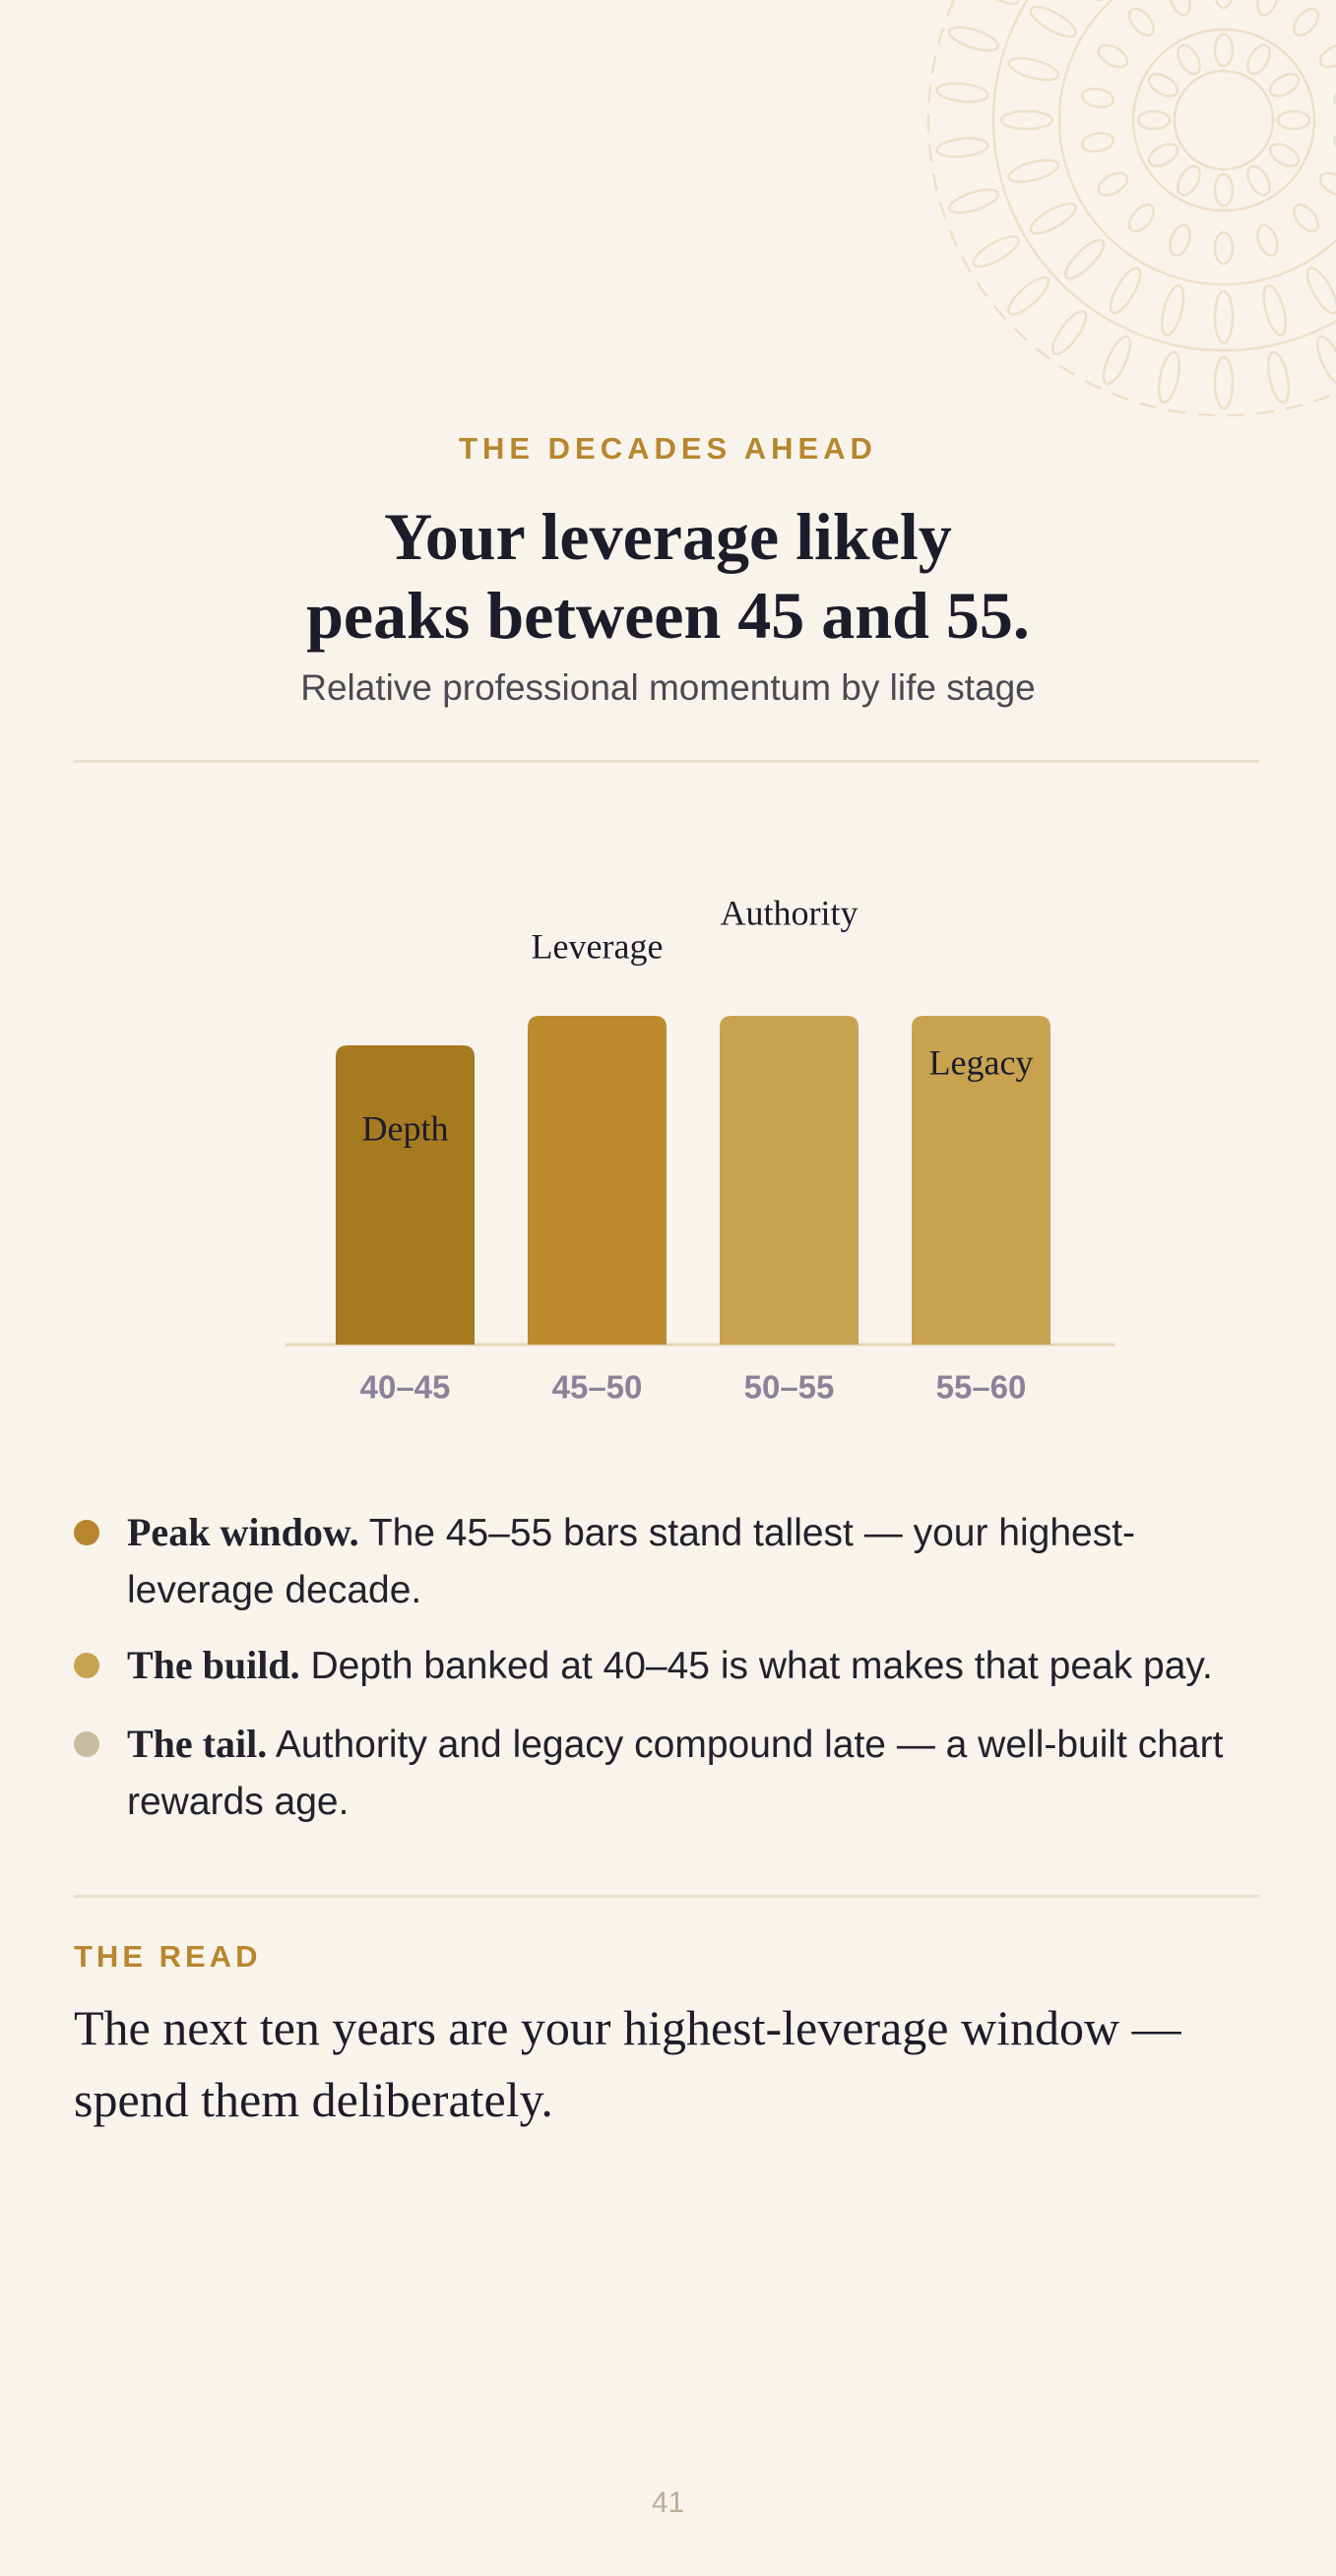  What do you see at coordinates (406, 1128) in the screenshot?
I see `bar-label: Depth` at bounding box center [406, 1128].